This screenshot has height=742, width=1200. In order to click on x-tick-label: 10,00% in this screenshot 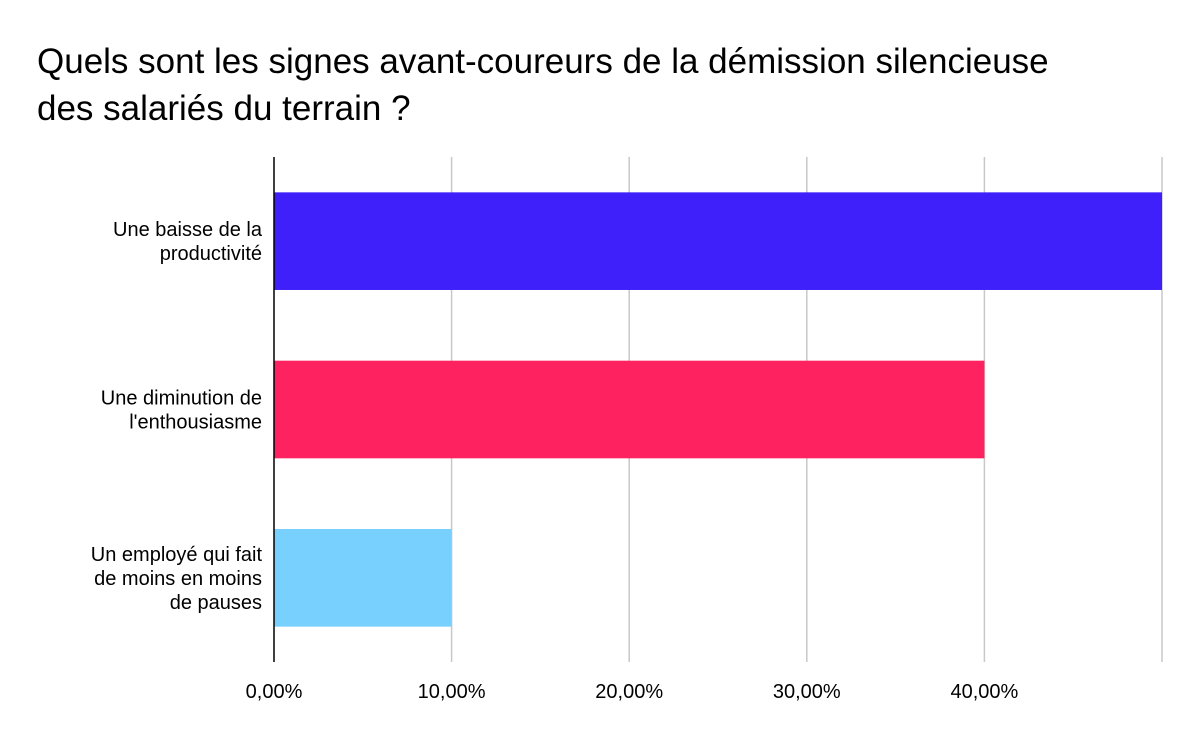, I will do `click(452, 692)`.